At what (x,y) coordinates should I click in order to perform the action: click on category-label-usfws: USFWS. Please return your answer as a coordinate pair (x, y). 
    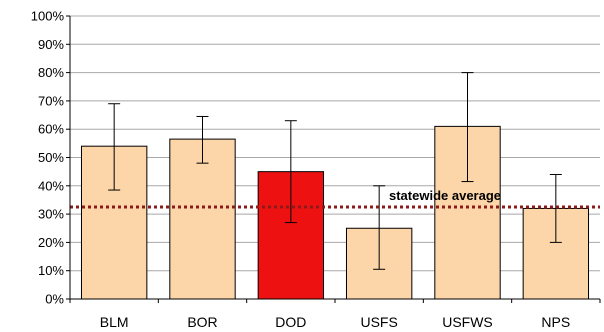
    Looking at the image, I should click on (467, 322).